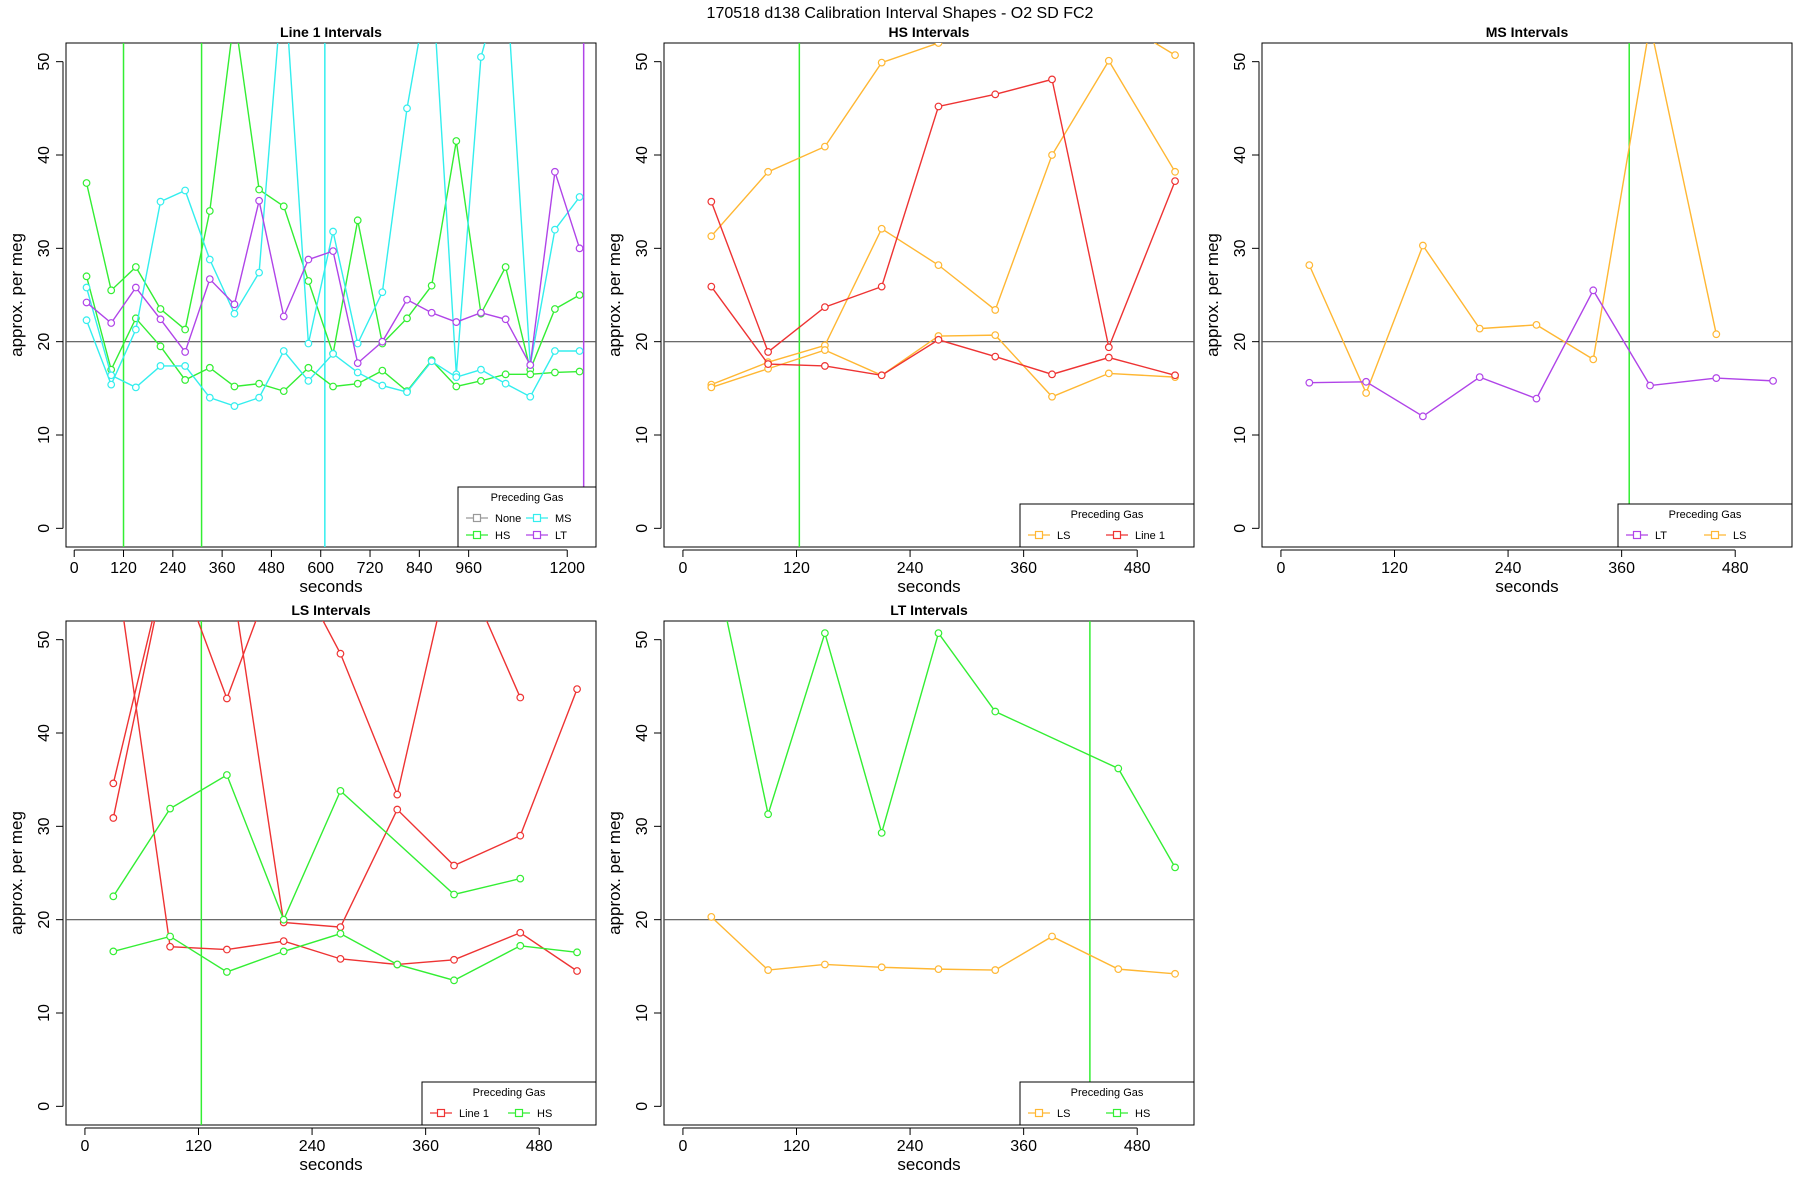  What do you see at coordinates (951, 744) in the screenshot?
I see `series-line-hs` at bounding box center [951, 744].